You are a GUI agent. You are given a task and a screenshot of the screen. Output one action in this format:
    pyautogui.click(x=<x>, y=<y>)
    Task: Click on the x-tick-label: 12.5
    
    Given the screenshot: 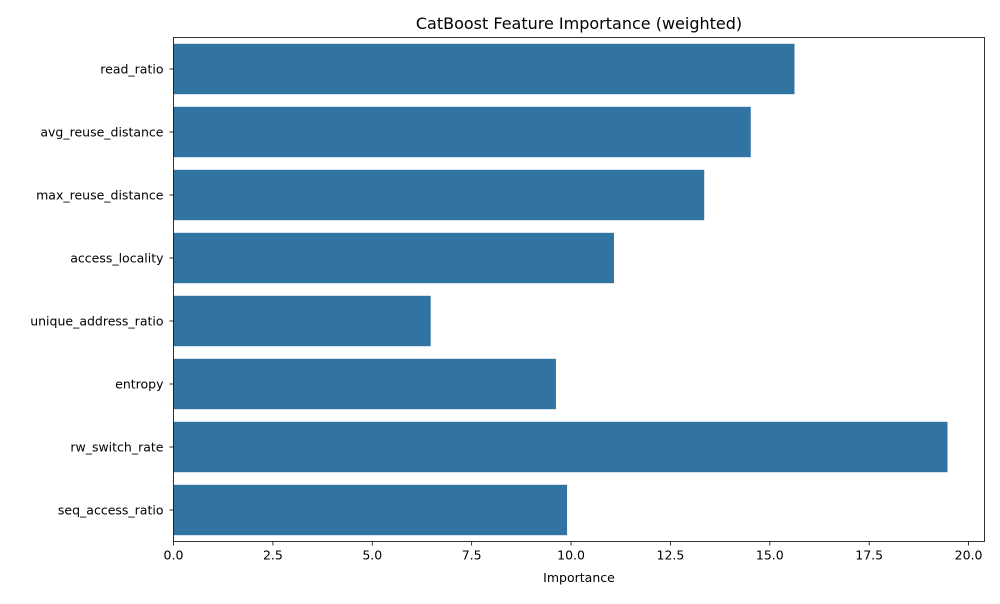 What is the action you would take?
    pyautogui.click(x=671, y=555)
    